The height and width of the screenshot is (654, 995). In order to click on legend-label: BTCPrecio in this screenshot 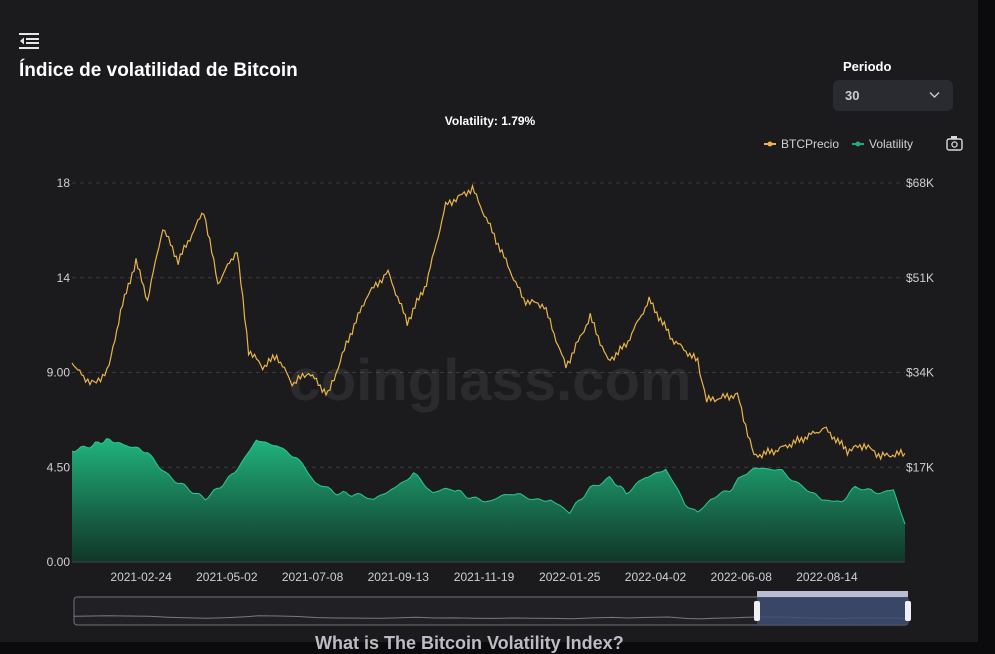, I will do `click(810, 144)`.